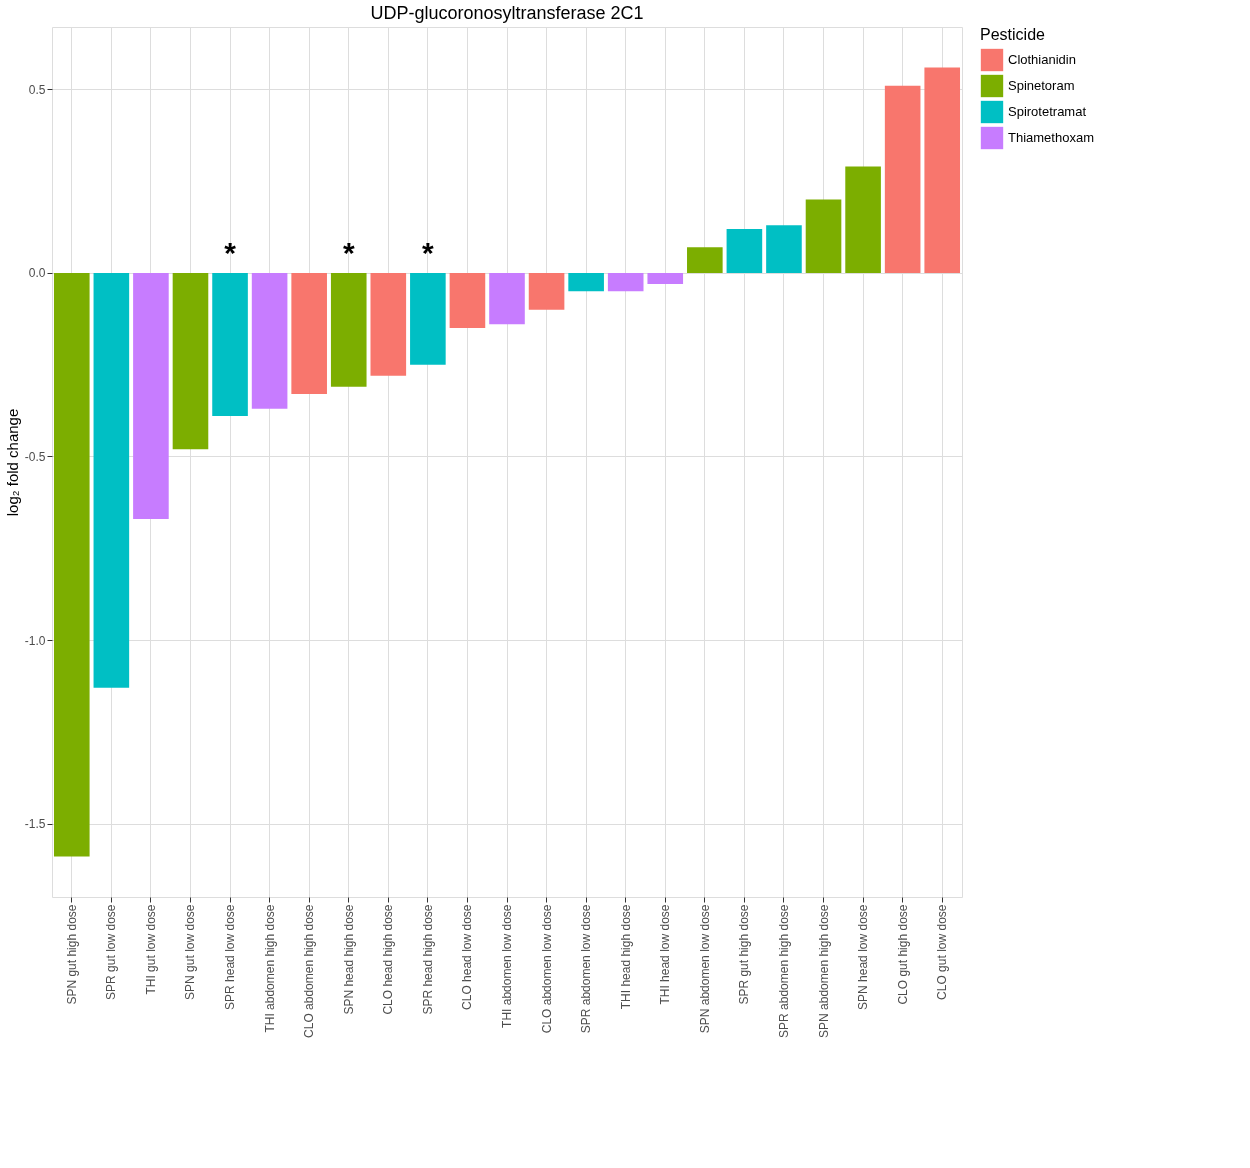 This screenshot has width=1250, height=1168. Describe the element at coordinates (1047, 111) in the screenshot. I see `legend-label: Spirotetramat` at that location.